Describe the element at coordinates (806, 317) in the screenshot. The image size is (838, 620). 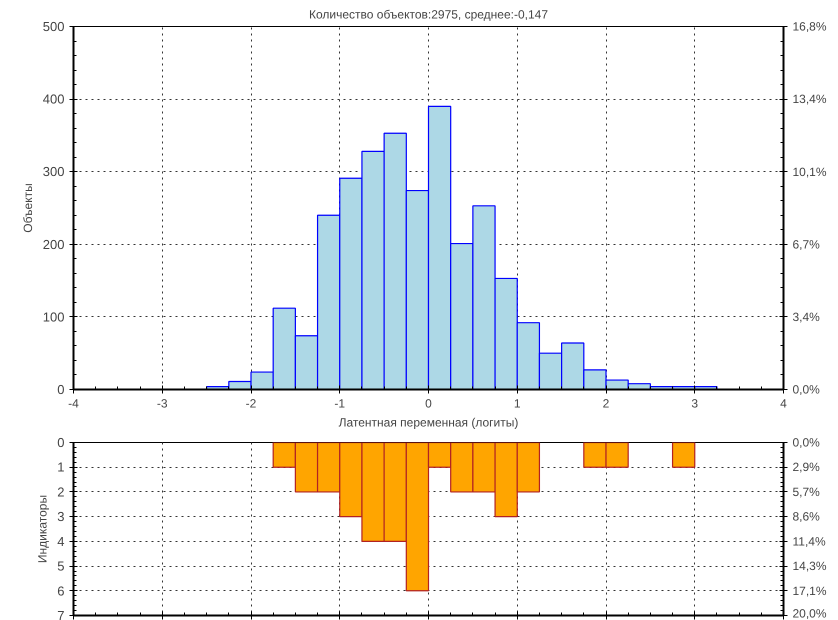
I see `y2-tick-label: 3,4%` at that location.